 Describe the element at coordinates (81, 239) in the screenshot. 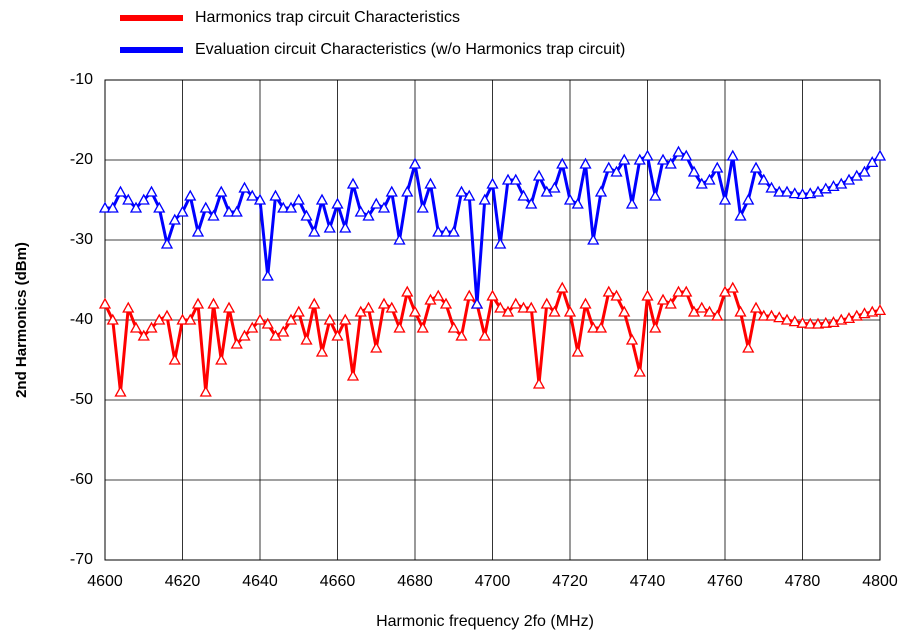

I see `y-tick-label: -30` at that location.